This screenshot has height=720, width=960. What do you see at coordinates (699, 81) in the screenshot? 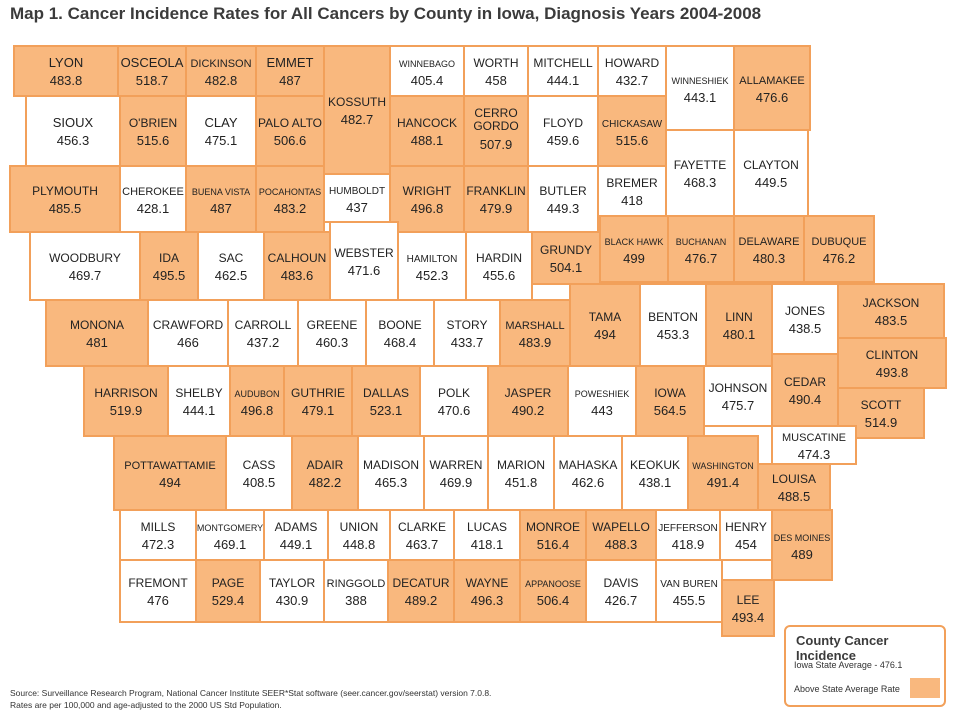
I see `county-name: WINNESHIEK` at bounding box center [699, 81].